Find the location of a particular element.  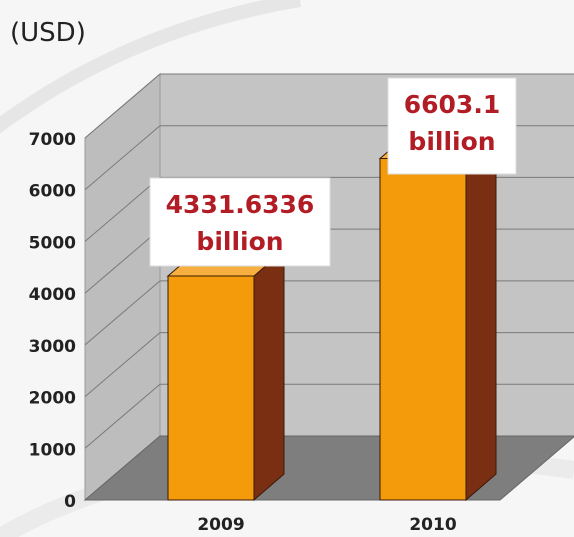

y-tick-label: 0 is located at coordinates (70, 502).